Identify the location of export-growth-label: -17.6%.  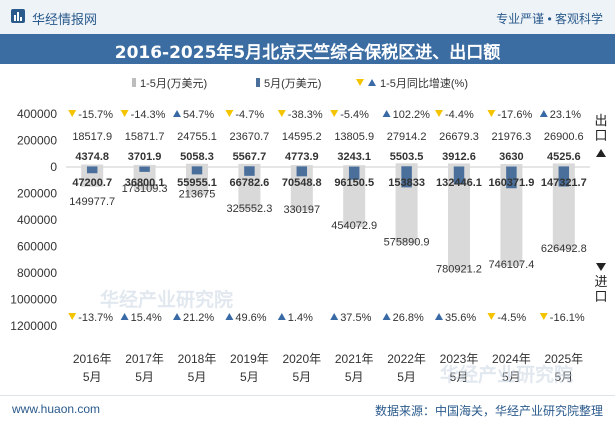
(514, 115).